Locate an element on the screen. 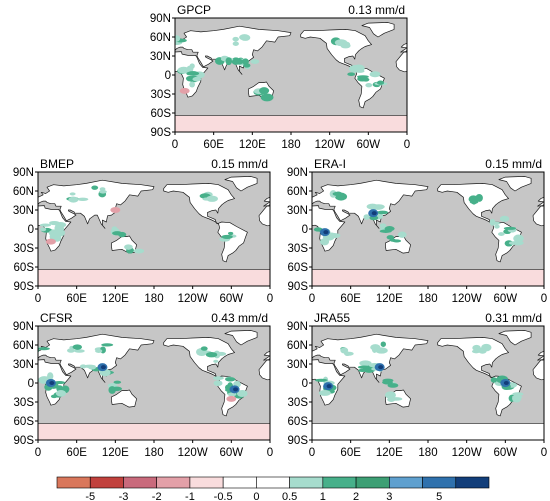 Image resolution: width=550 pixels, height=501 pixels. panel-title: JRA55 is located at coordinates (332, 318).